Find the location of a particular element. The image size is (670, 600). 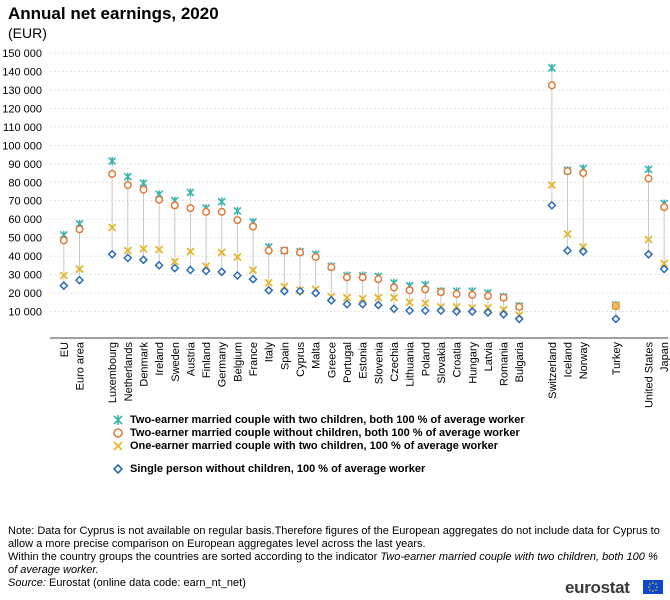

x-tick-label: Hungary is located at coordinates (473, 363).